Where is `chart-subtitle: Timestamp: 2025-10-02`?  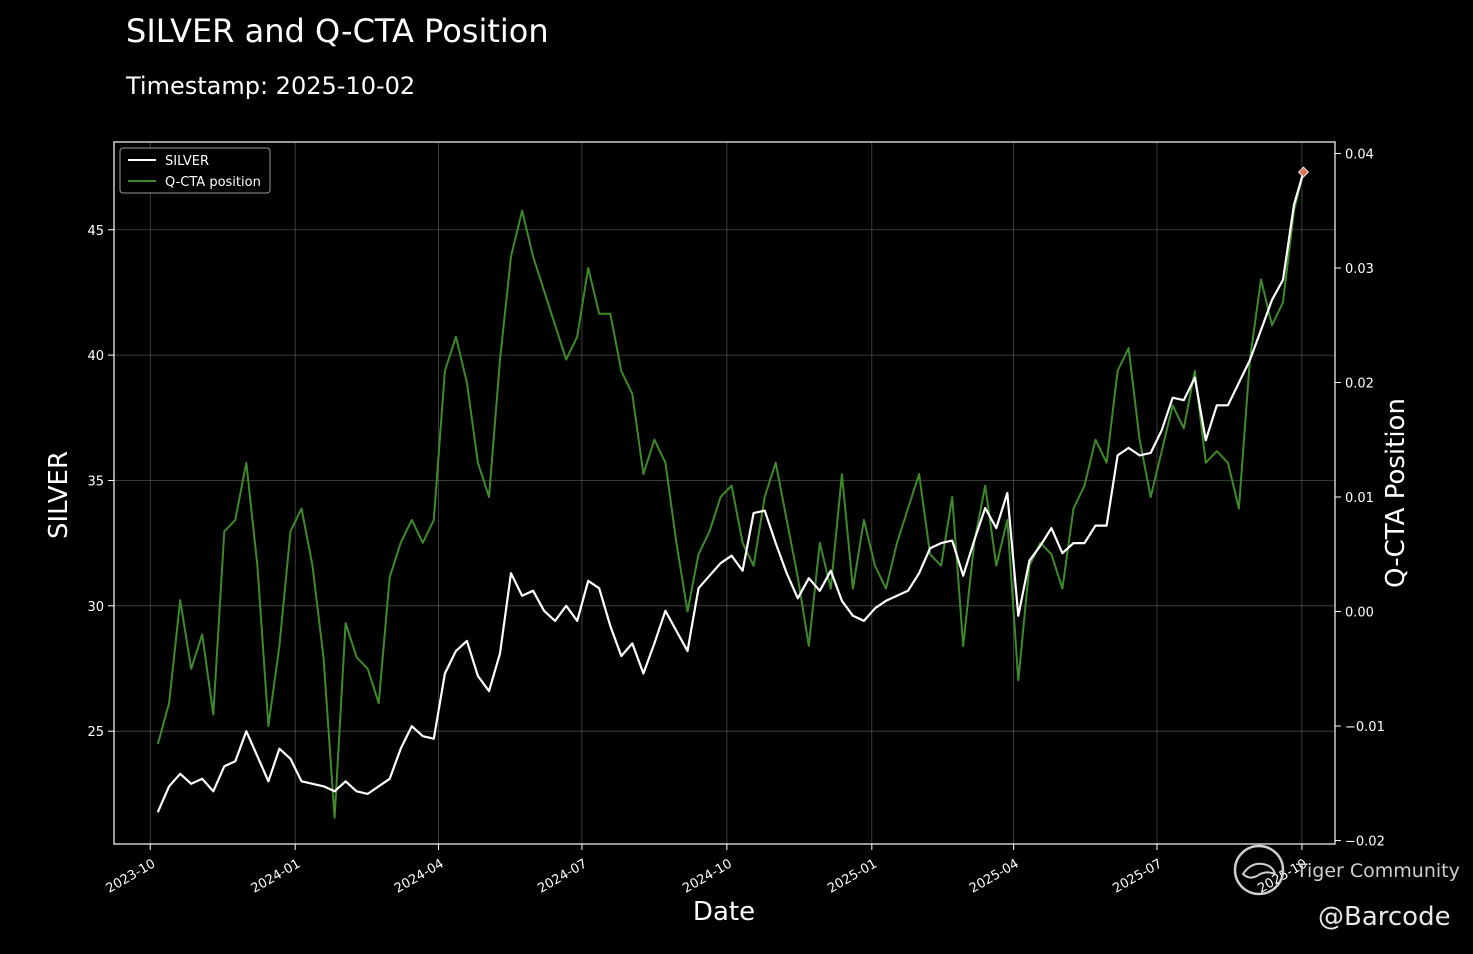 chart-subtitle: Timestamp: 2025-10-02 is located at coordinates (271, 86).